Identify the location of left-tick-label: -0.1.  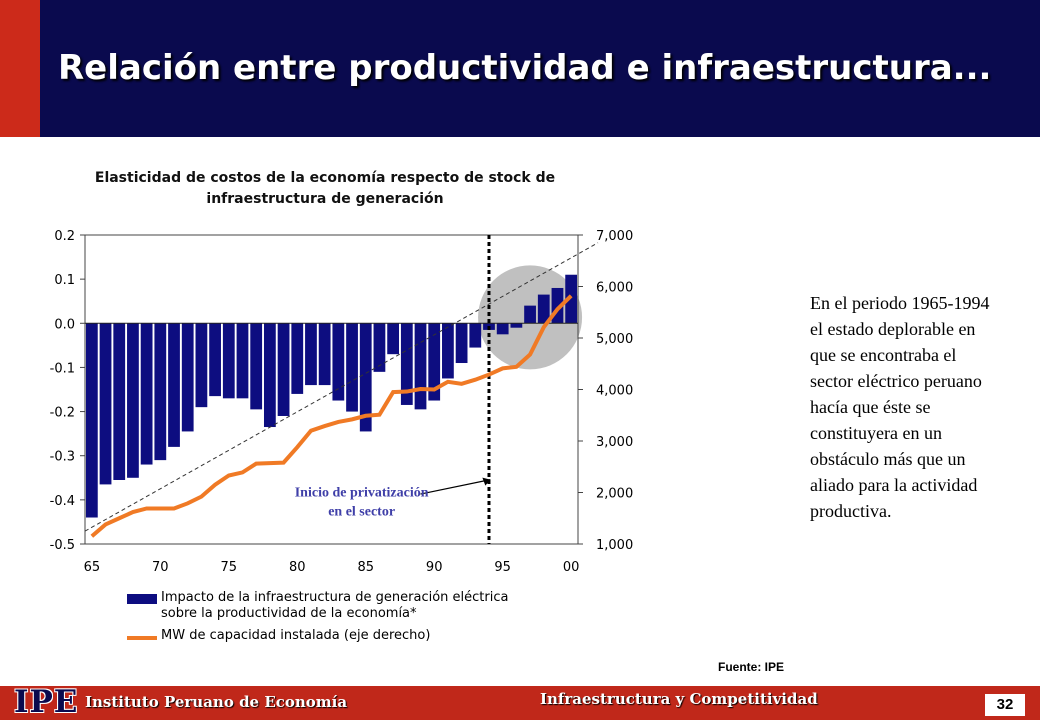
(62, 368).